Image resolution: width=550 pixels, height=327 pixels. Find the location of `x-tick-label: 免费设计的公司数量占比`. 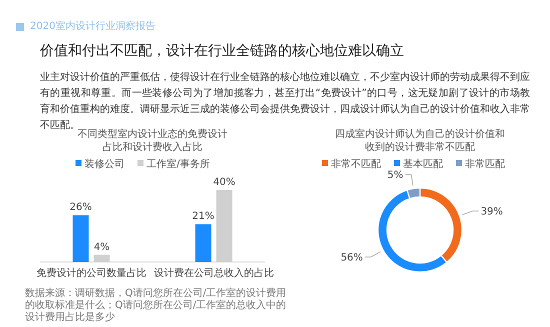

x-tick-label: 免费设计的公司数量占比 is located at coordinates (91, 273).